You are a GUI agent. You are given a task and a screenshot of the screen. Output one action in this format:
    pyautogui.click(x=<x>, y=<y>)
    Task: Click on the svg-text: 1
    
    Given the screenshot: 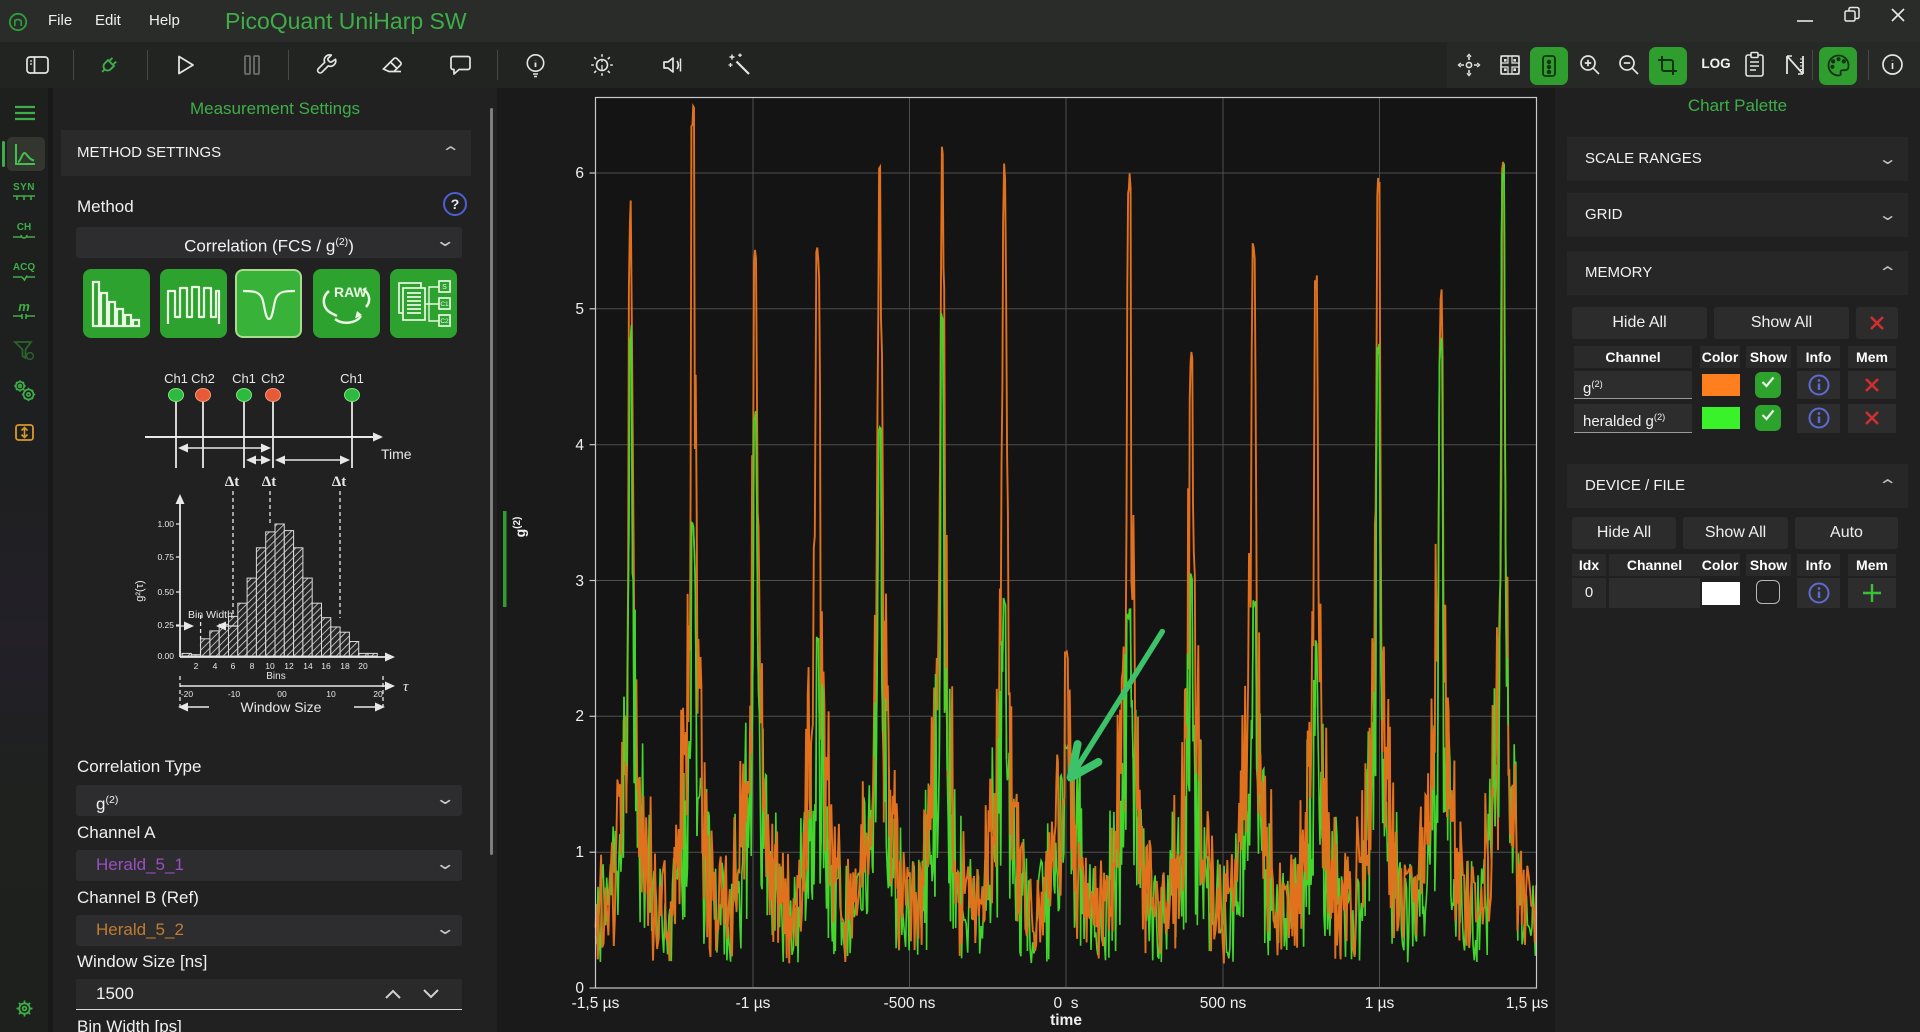 What is the action you would take?
    pyautogui.click(x=579, y=852)
    